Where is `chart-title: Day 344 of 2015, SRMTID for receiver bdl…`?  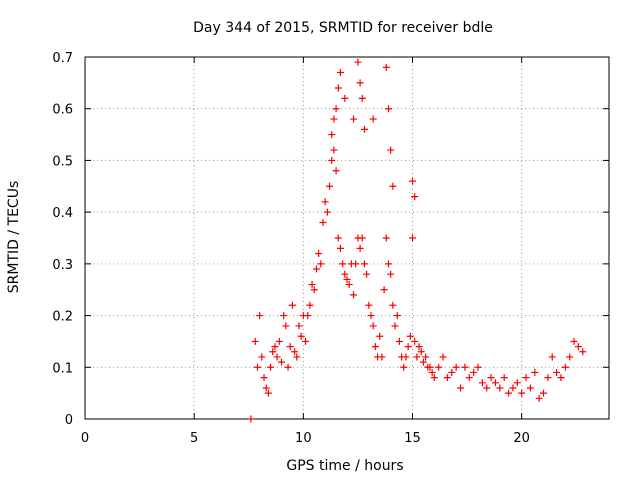 chart-title: Day 344 of 2015, SRMTID for receiver bdl… is located at coordinates (343, 28).